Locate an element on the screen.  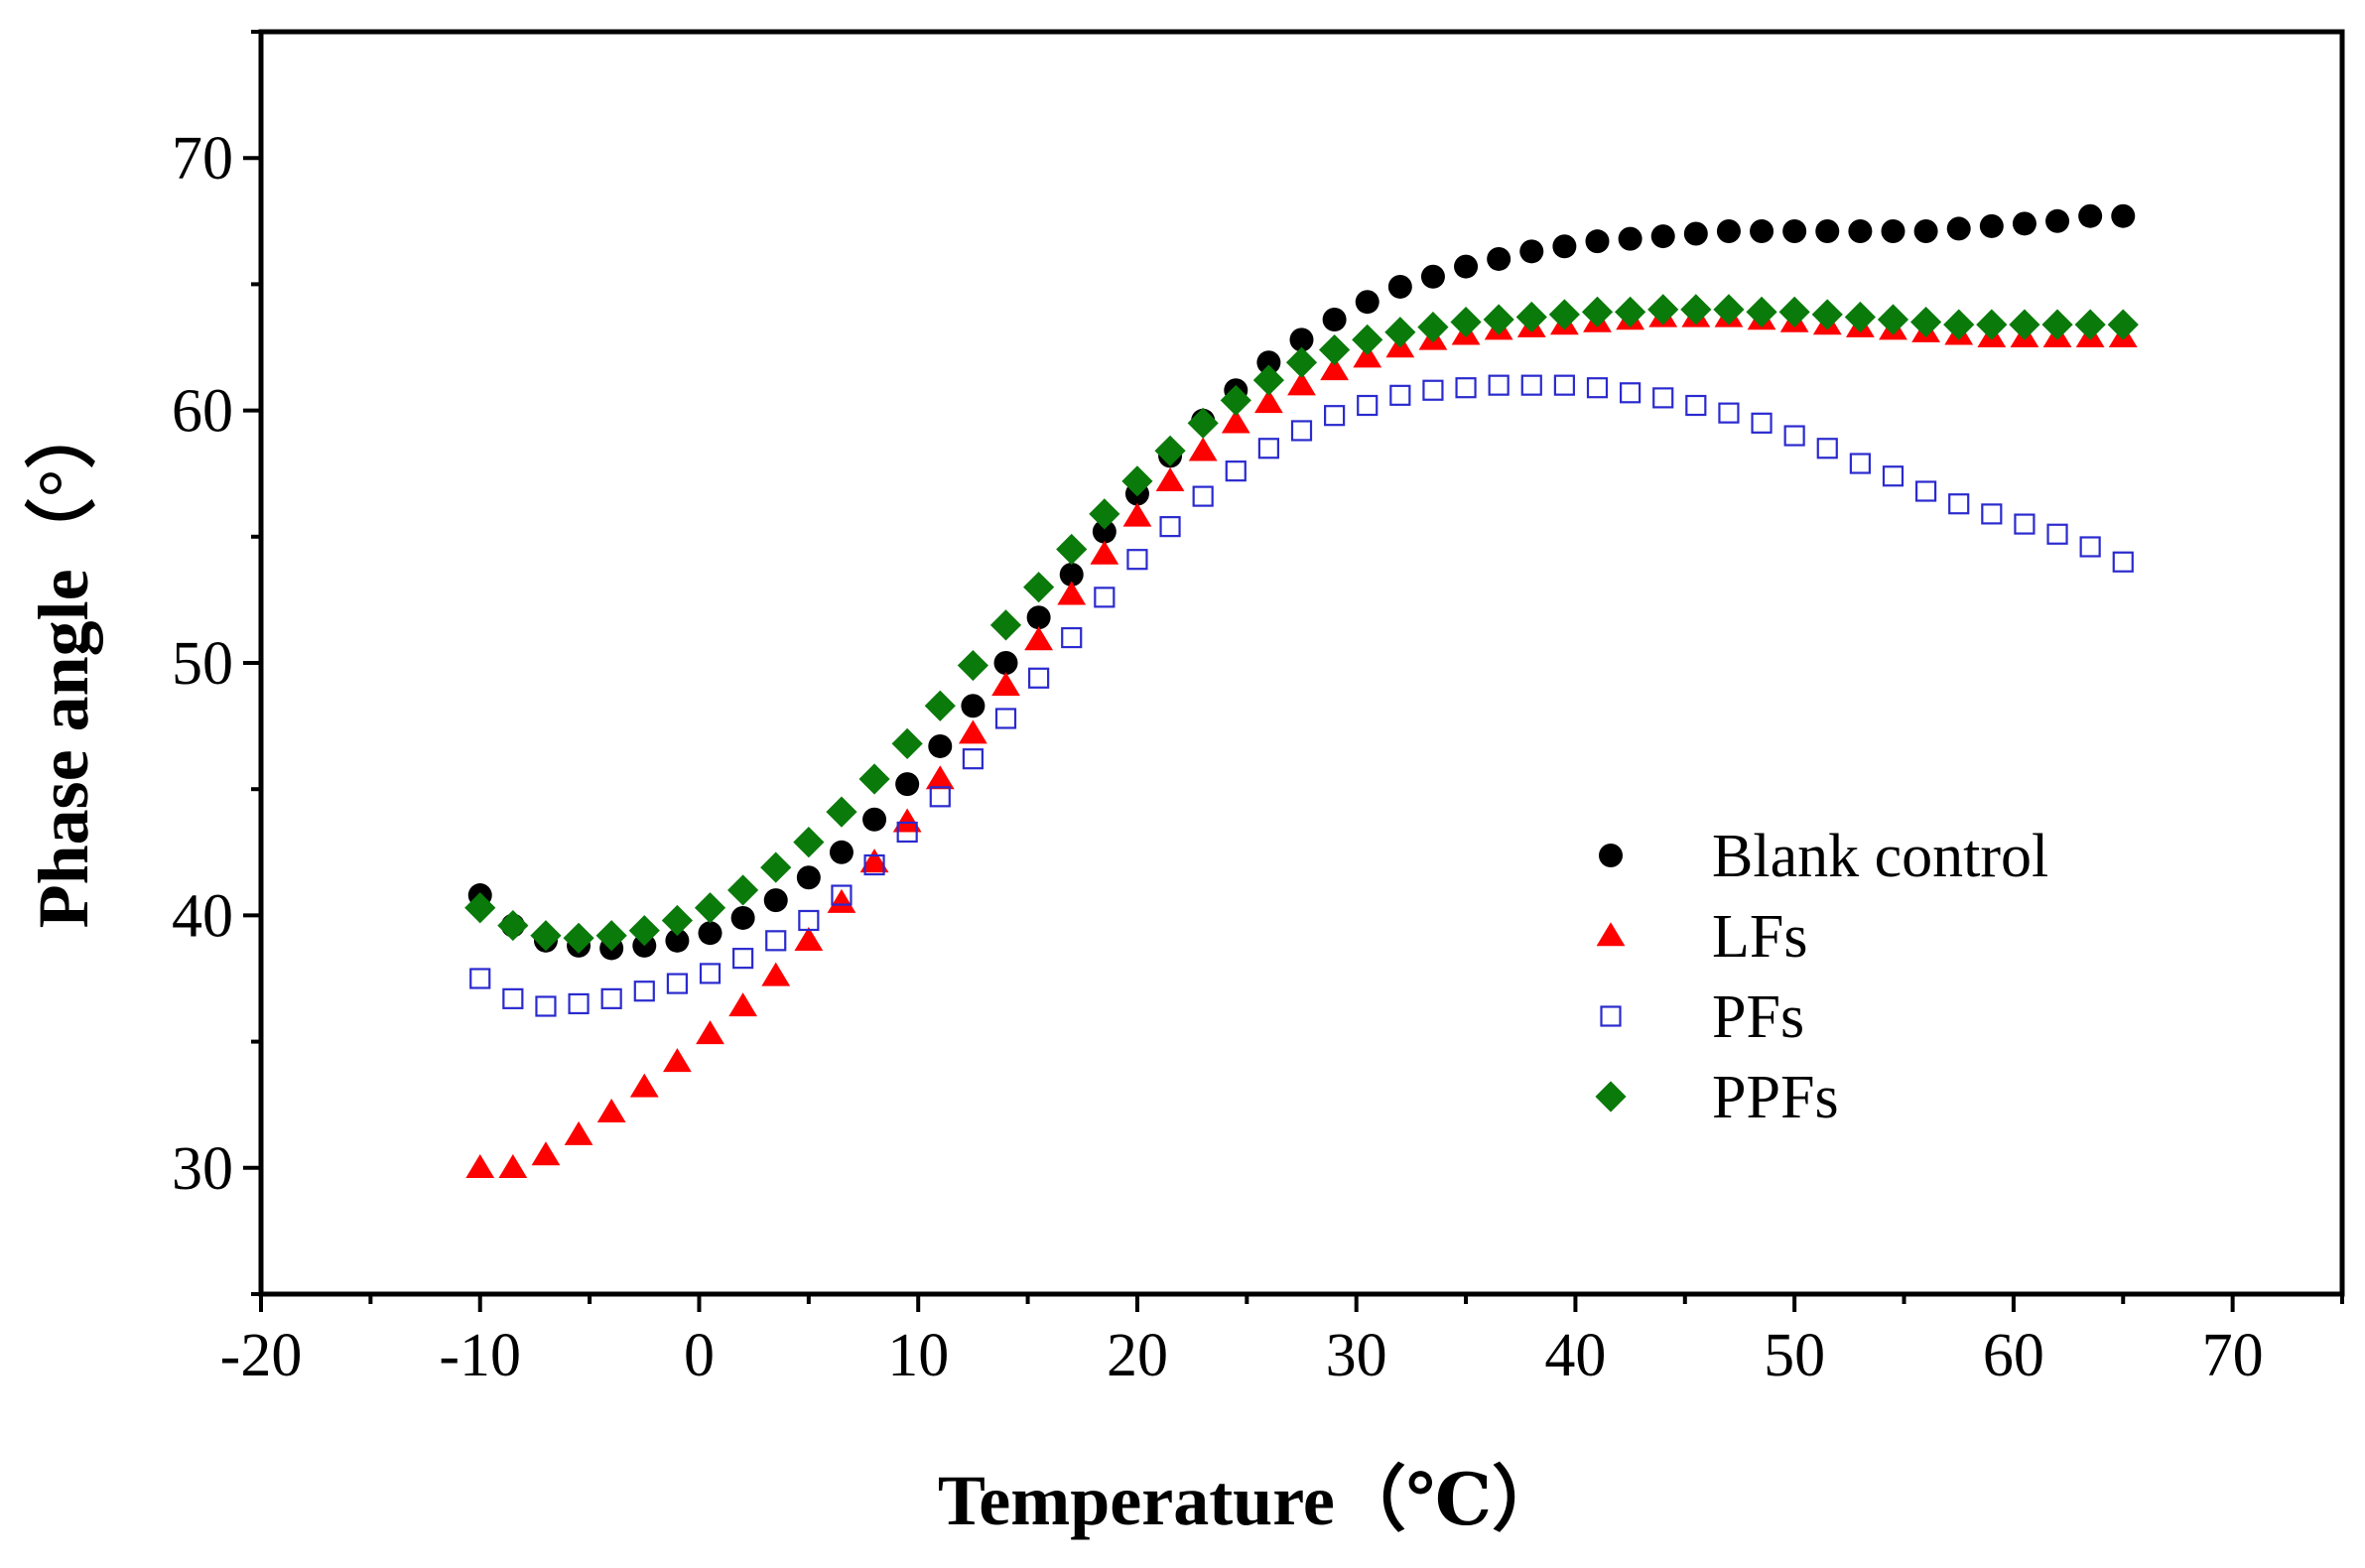
x-tick-label: 40 is located at coordinates (1575, 1355).